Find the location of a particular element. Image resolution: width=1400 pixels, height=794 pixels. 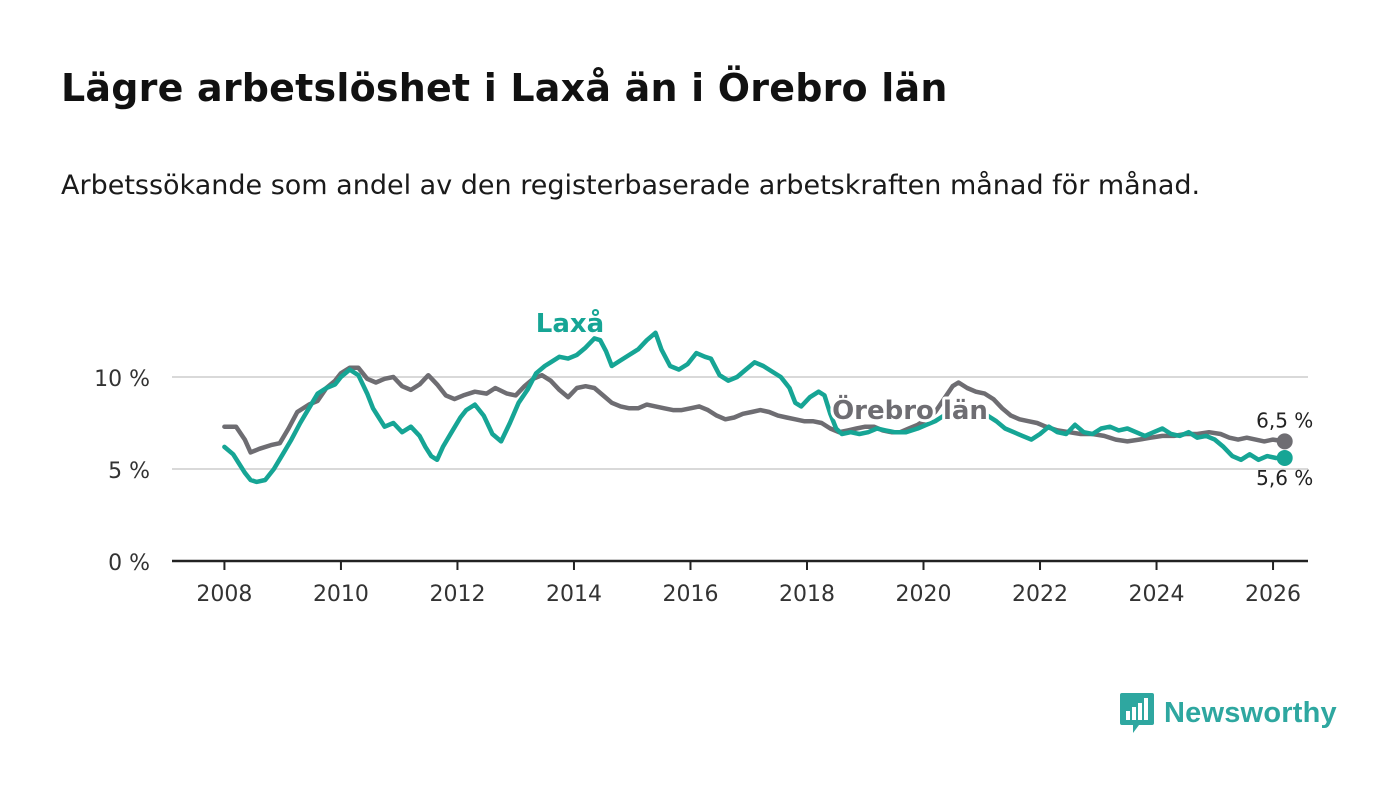

series-lines is located at coordinates (754, 407).